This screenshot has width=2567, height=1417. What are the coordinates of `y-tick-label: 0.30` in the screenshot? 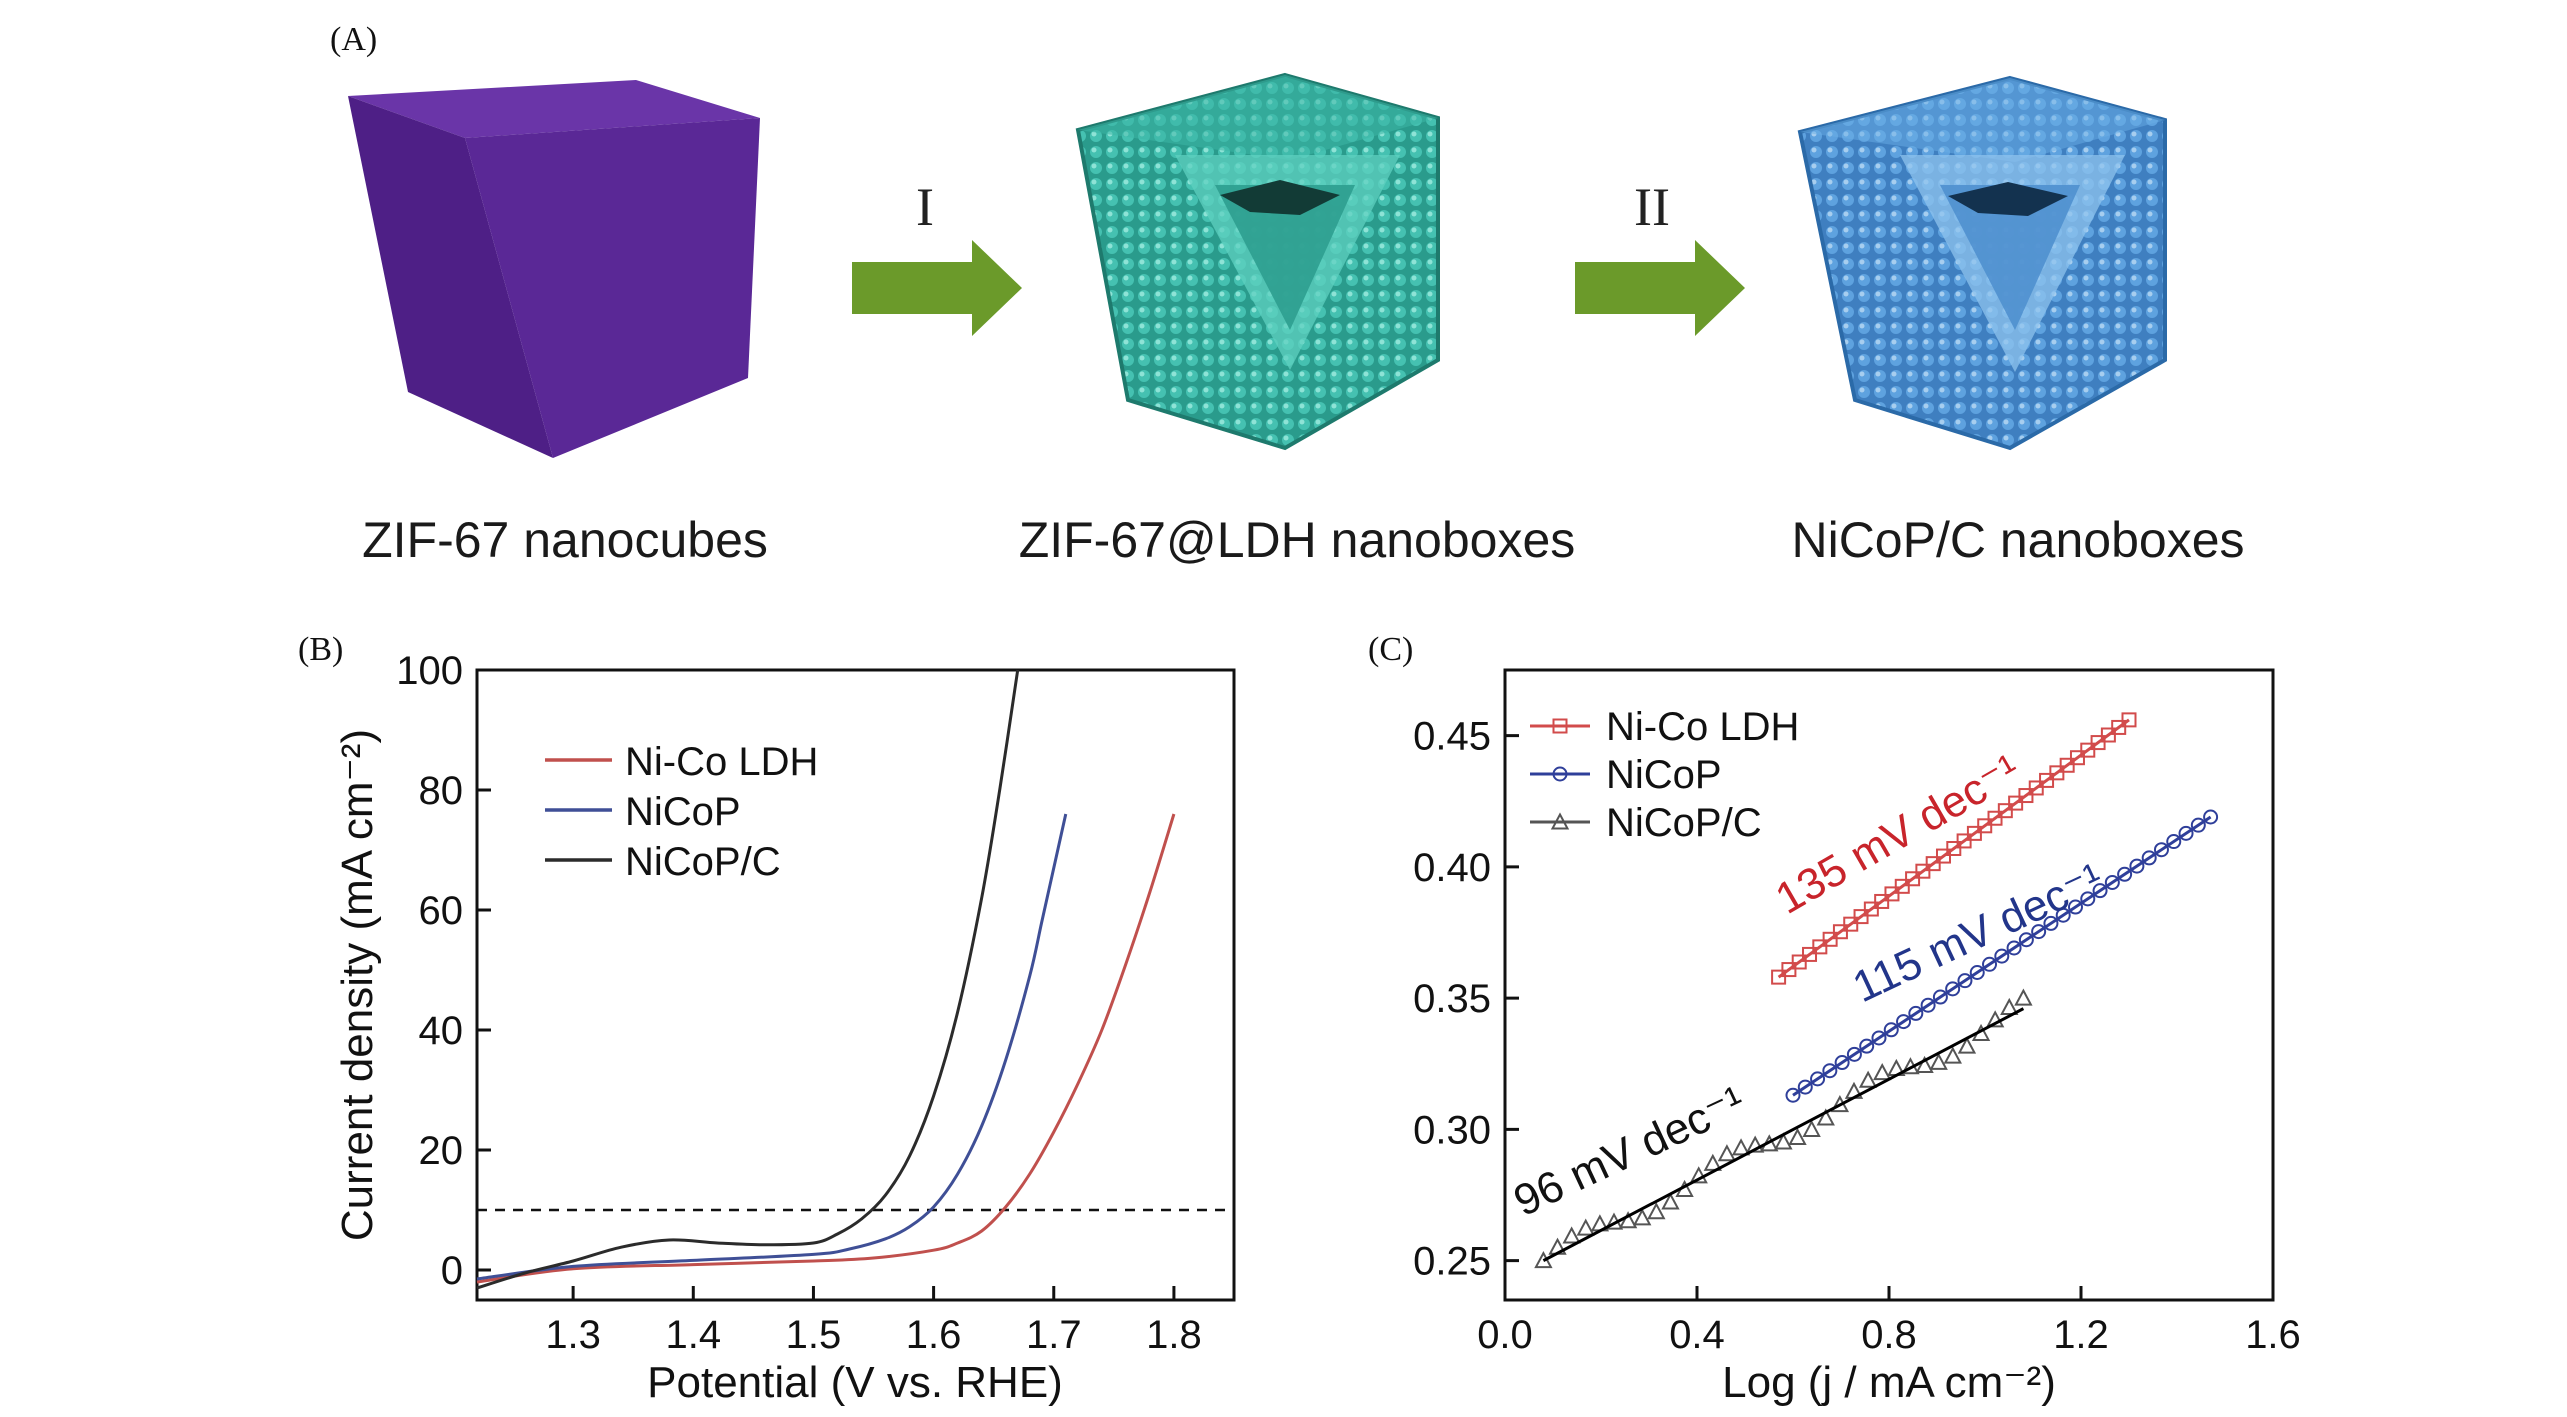 It's located at (1452, 1130).